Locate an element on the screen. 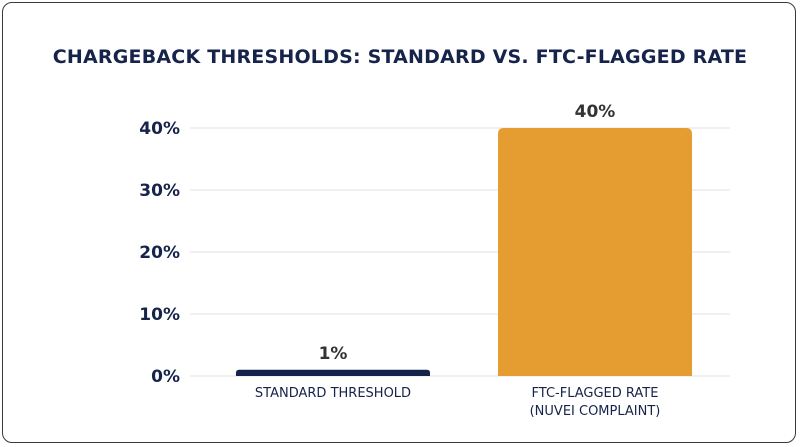  y-tick-label: 20% is located at coordinates (159, 253).